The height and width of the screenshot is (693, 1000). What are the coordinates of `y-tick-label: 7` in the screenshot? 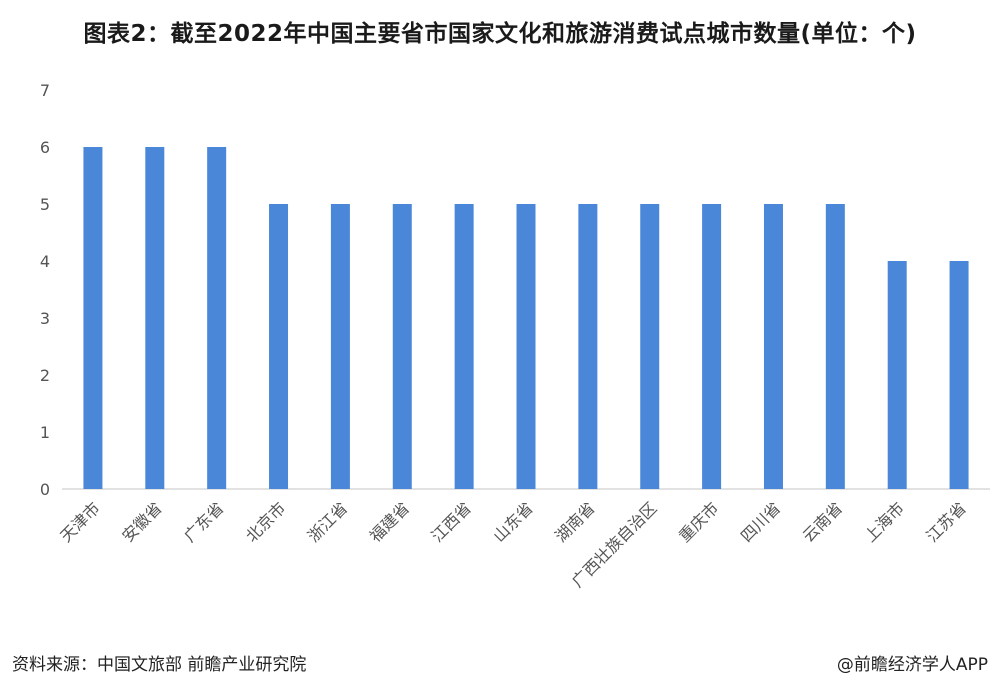 It's located at (45, 90).